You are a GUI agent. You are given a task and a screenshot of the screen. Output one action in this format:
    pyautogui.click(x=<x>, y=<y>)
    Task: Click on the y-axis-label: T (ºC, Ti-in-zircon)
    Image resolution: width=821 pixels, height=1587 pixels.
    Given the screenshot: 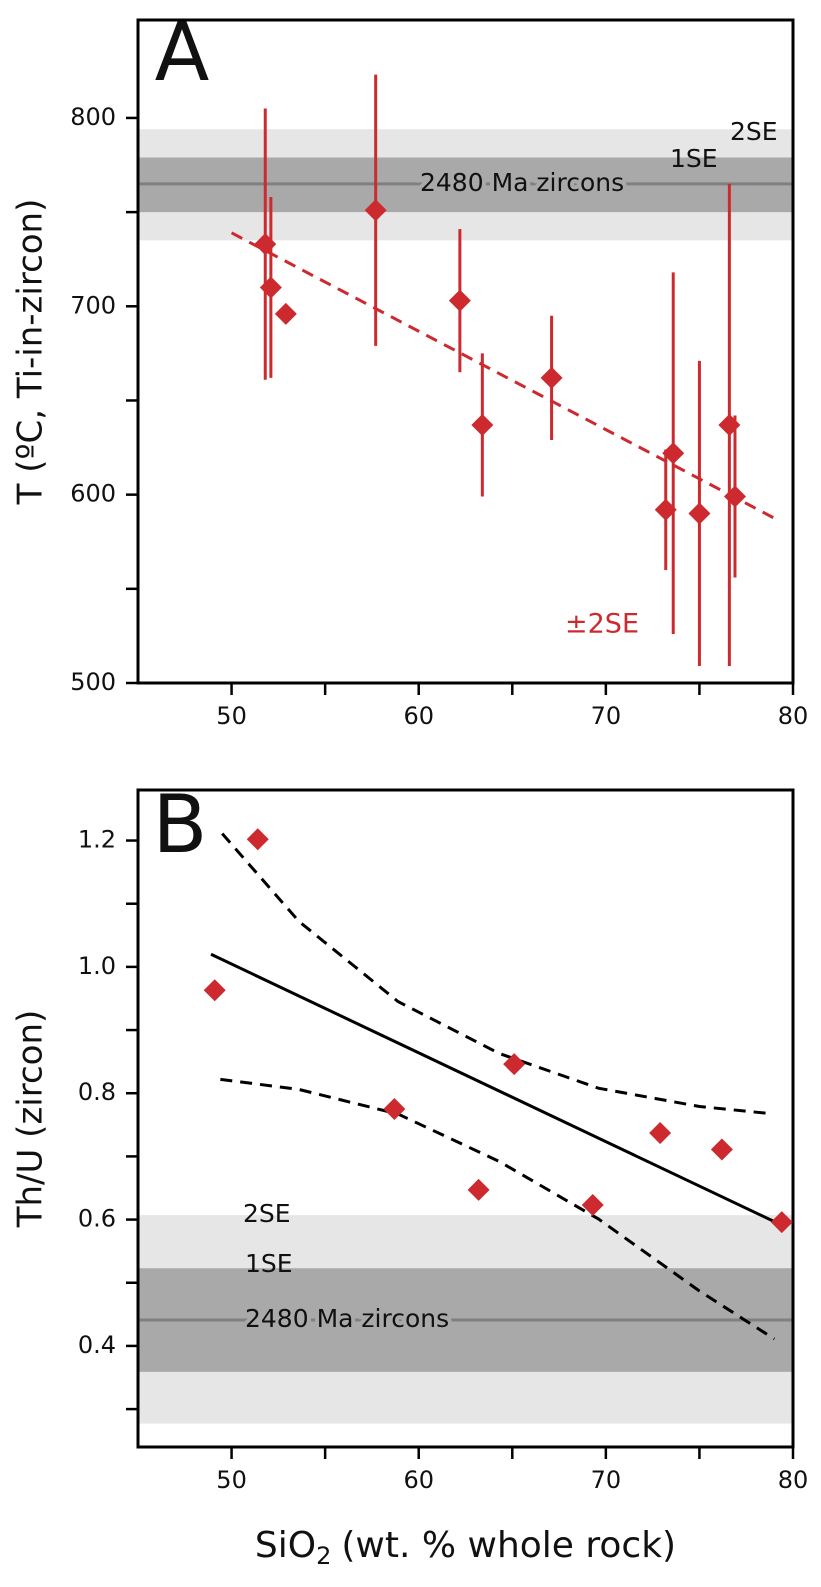 What is the action you would take?
    pyautogui.click(x=31, y=352)
    